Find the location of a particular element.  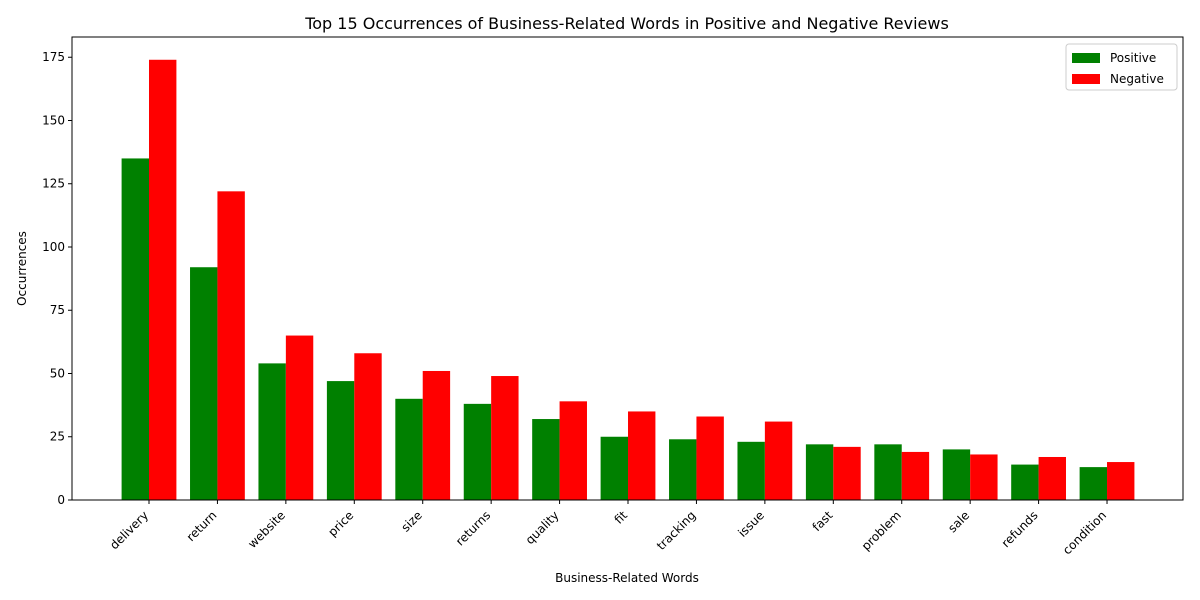

x-tick-label-fit: fit is located at coordinates (621, 517).